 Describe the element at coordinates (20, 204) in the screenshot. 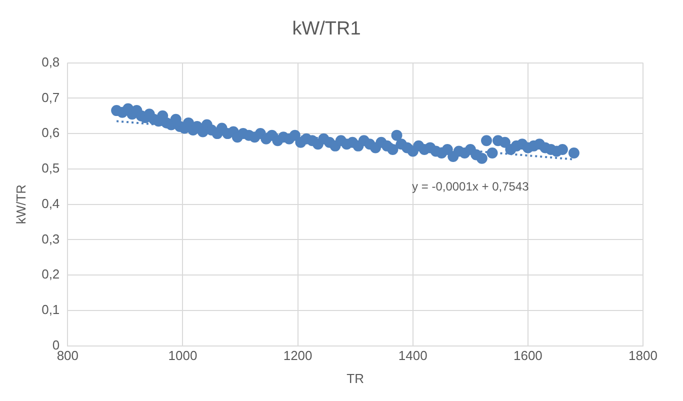

I see `y-axis-title: kW/TR` at that location.